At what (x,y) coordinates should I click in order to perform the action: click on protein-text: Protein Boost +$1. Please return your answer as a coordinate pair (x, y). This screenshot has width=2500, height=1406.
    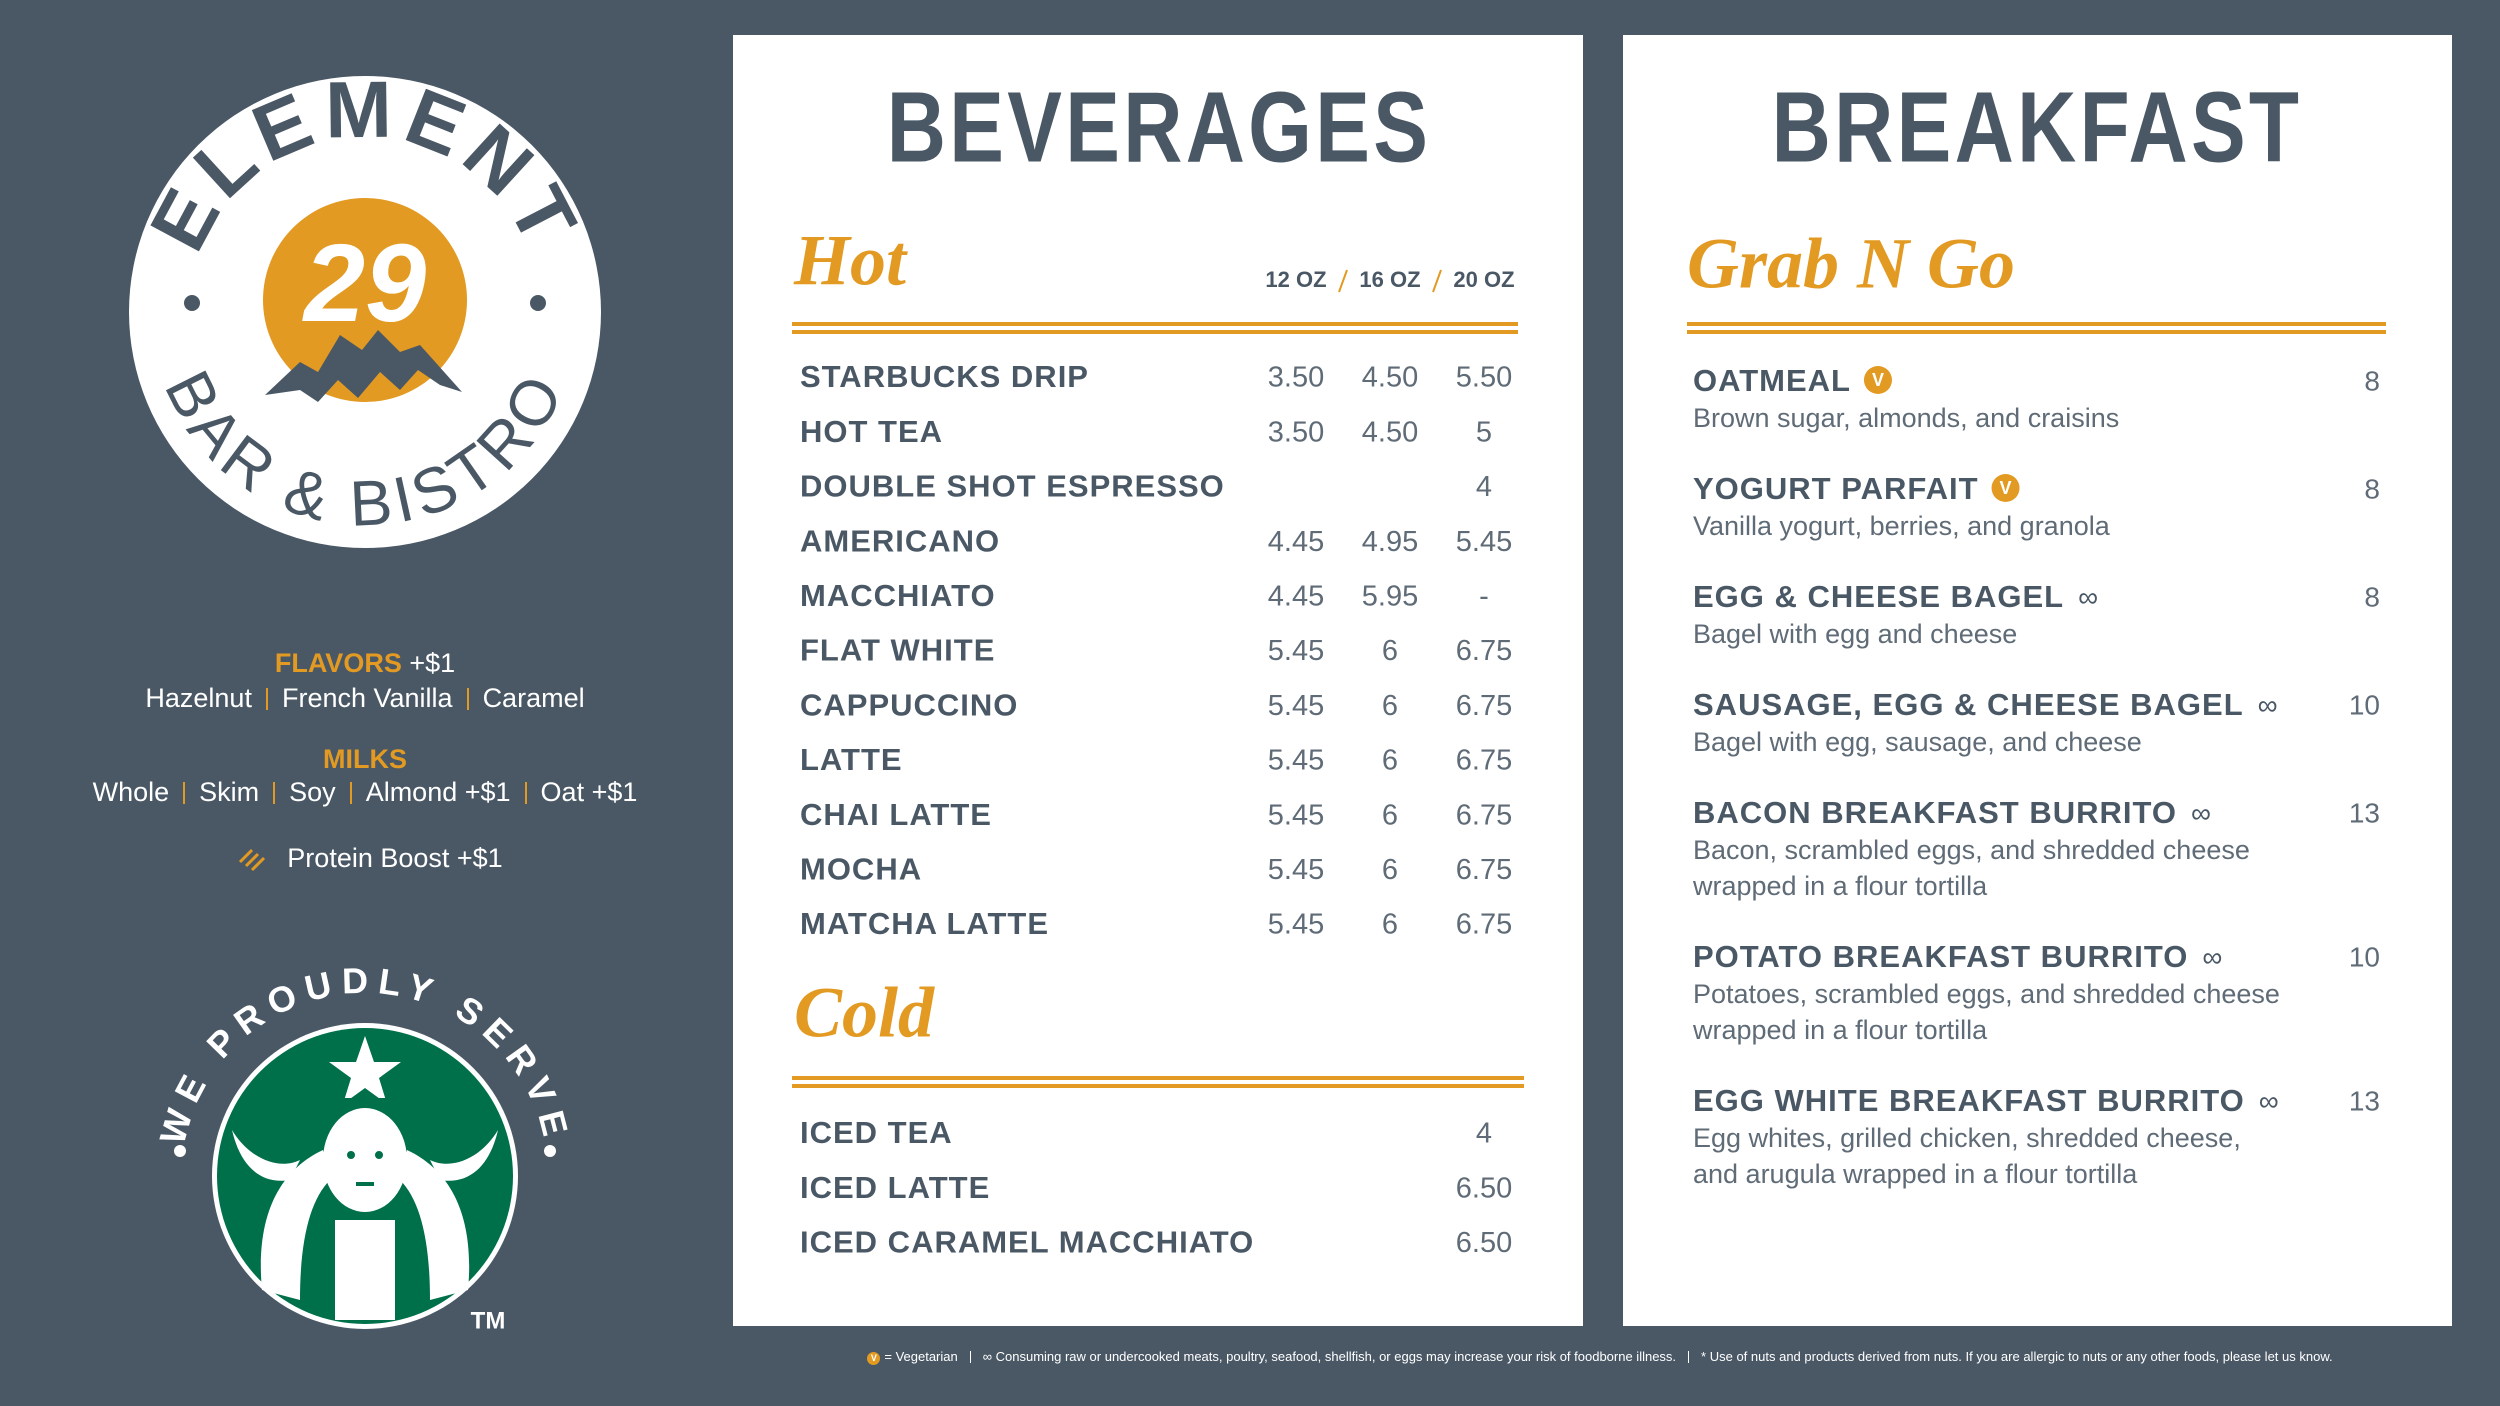
    Looking at the image, I should click on (395, 858).